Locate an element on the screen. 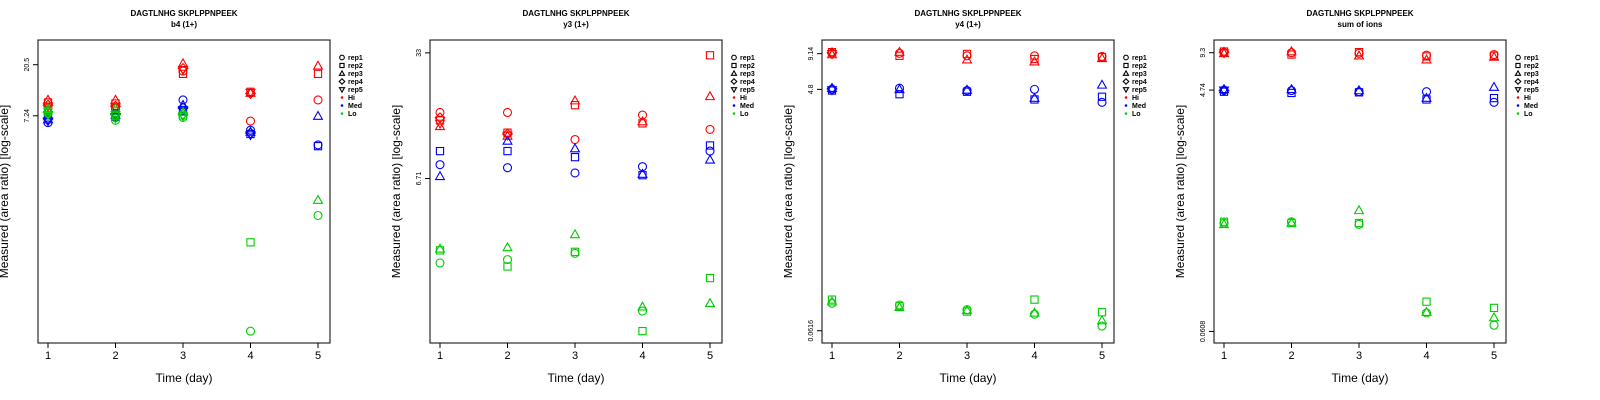  x-tick-label: 3 is located at coordinates (575, 356).